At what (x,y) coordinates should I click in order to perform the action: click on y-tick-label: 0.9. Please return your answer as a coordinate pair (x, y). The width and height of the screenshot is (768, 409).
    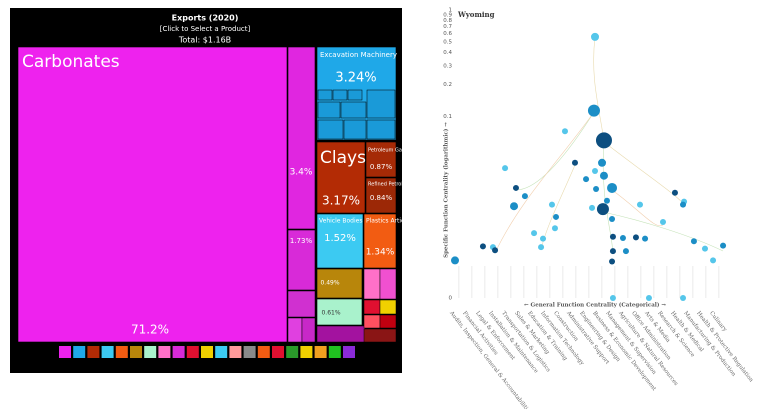
    Looking at the image, I should click on (447, 15).